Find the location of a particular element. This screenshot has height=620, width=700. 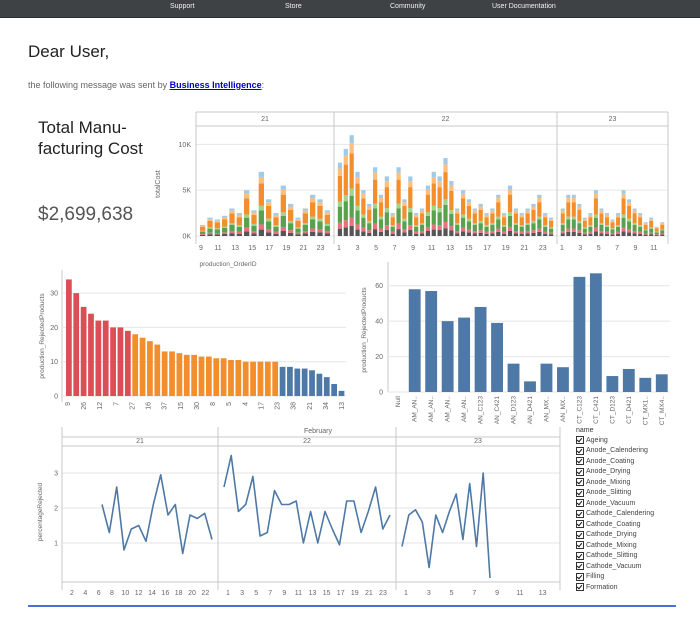

nav-community-link: Community is located at coordinates (408, 6).